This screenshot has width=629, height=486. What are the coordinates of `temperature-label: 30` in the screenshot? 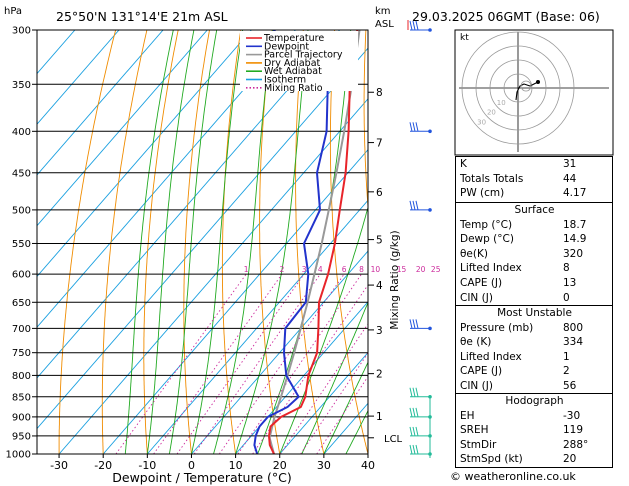 It's located at (324, 465).